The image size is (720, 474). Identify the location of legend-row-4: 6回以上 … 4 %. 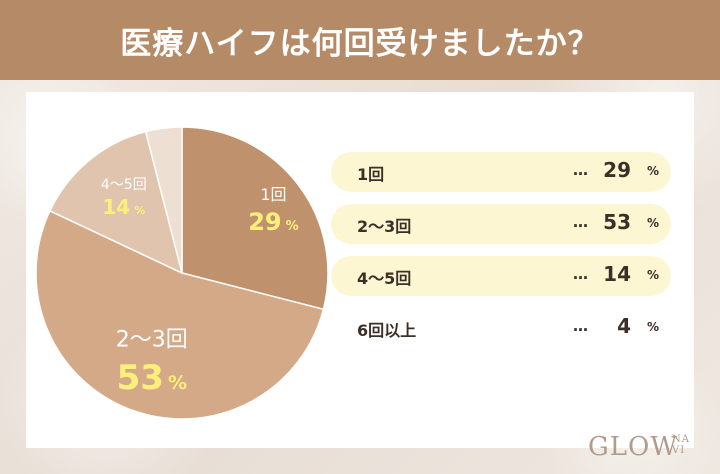
(501, 328).